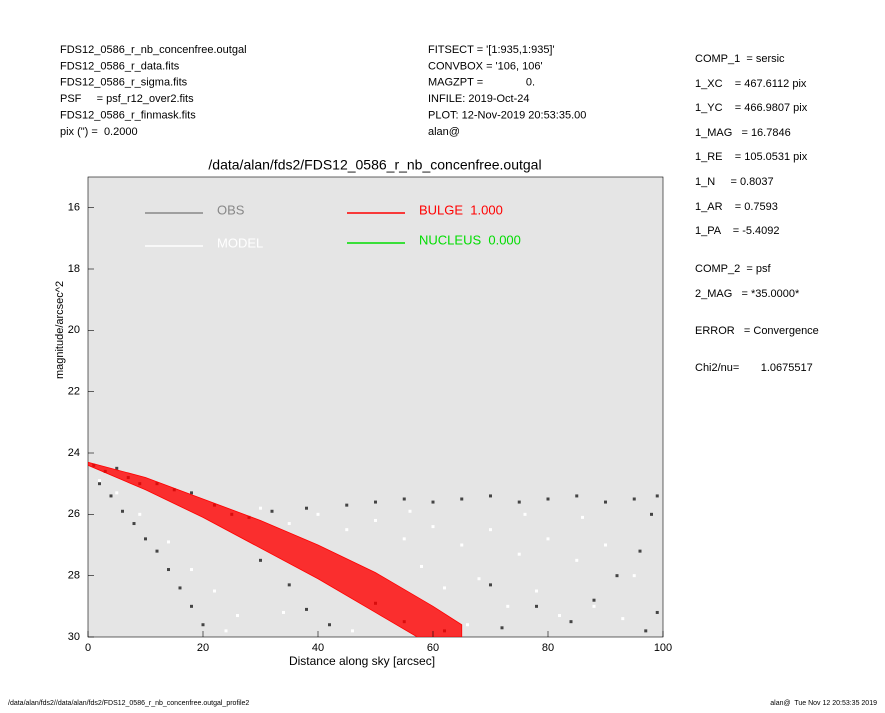  Describe the element at coordinates (507, 116) in the screenshot. I see `header-middle-line: PLOT: 12-Nov-2019 20:53:35.00` at that location.